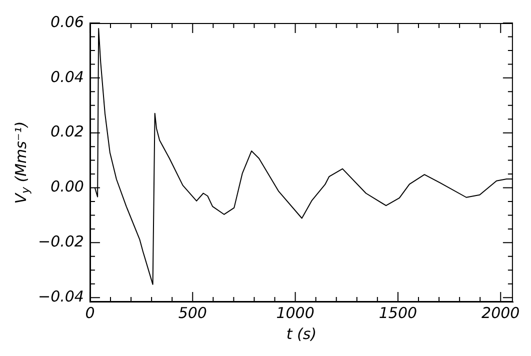 This screenshot has height=356, width=531. What do you see at coordinates (501, 313) in the screenshot?
I see `x-tick-label: 2000` at bounding box center [501, 313].